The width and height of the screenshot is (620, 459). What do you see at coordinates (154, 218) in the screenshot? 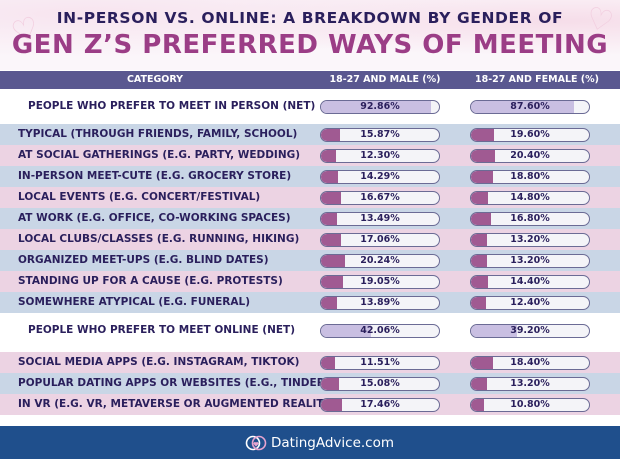
I see `row-label: AT WORK (E.G. OFFICE, CO-WORKING SPACES)` at bounding box center [154, 218].